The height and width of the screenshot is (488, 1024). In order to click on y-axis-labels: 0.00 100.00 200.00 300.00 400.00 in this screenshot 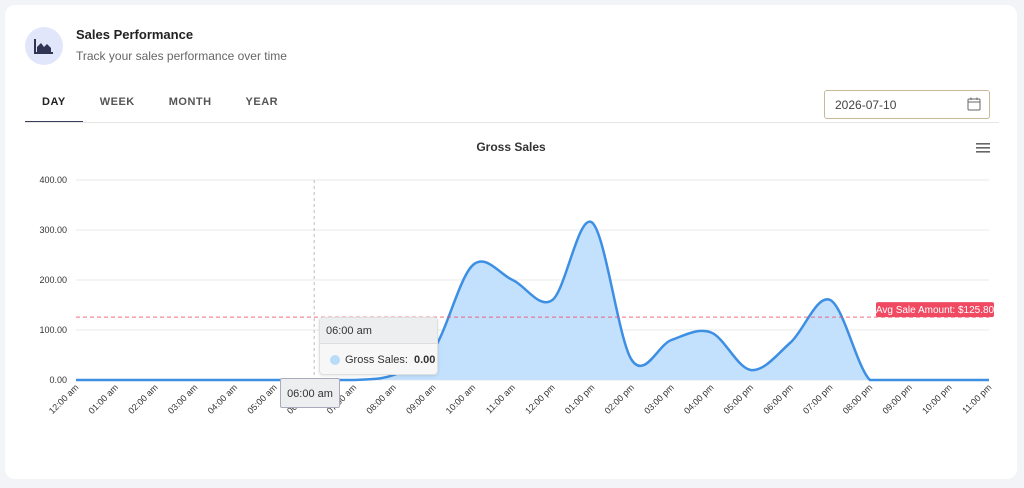, I will do `click(53, 280)`.